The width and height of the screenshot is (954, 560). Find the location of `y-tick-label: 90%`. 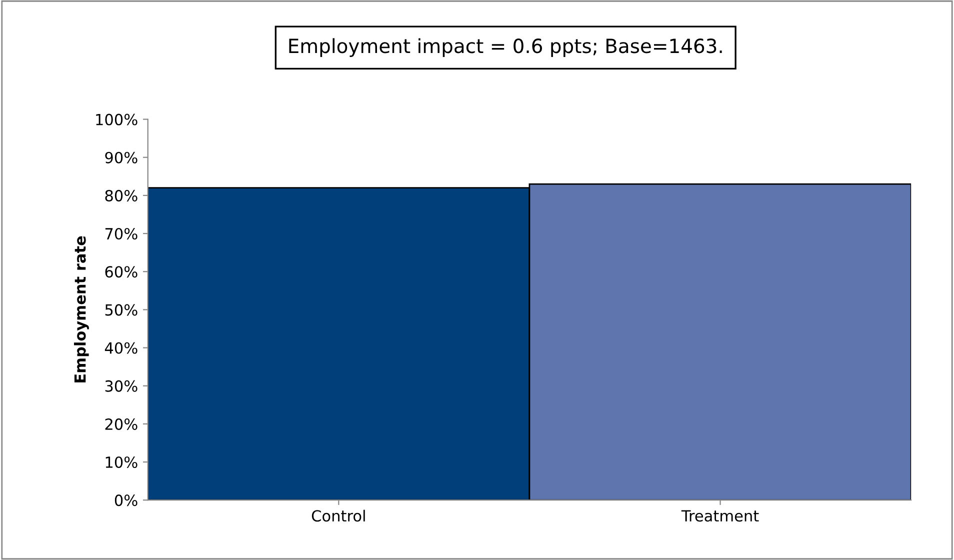

y-tick-label: 90% is located at coordinates (121, 158).